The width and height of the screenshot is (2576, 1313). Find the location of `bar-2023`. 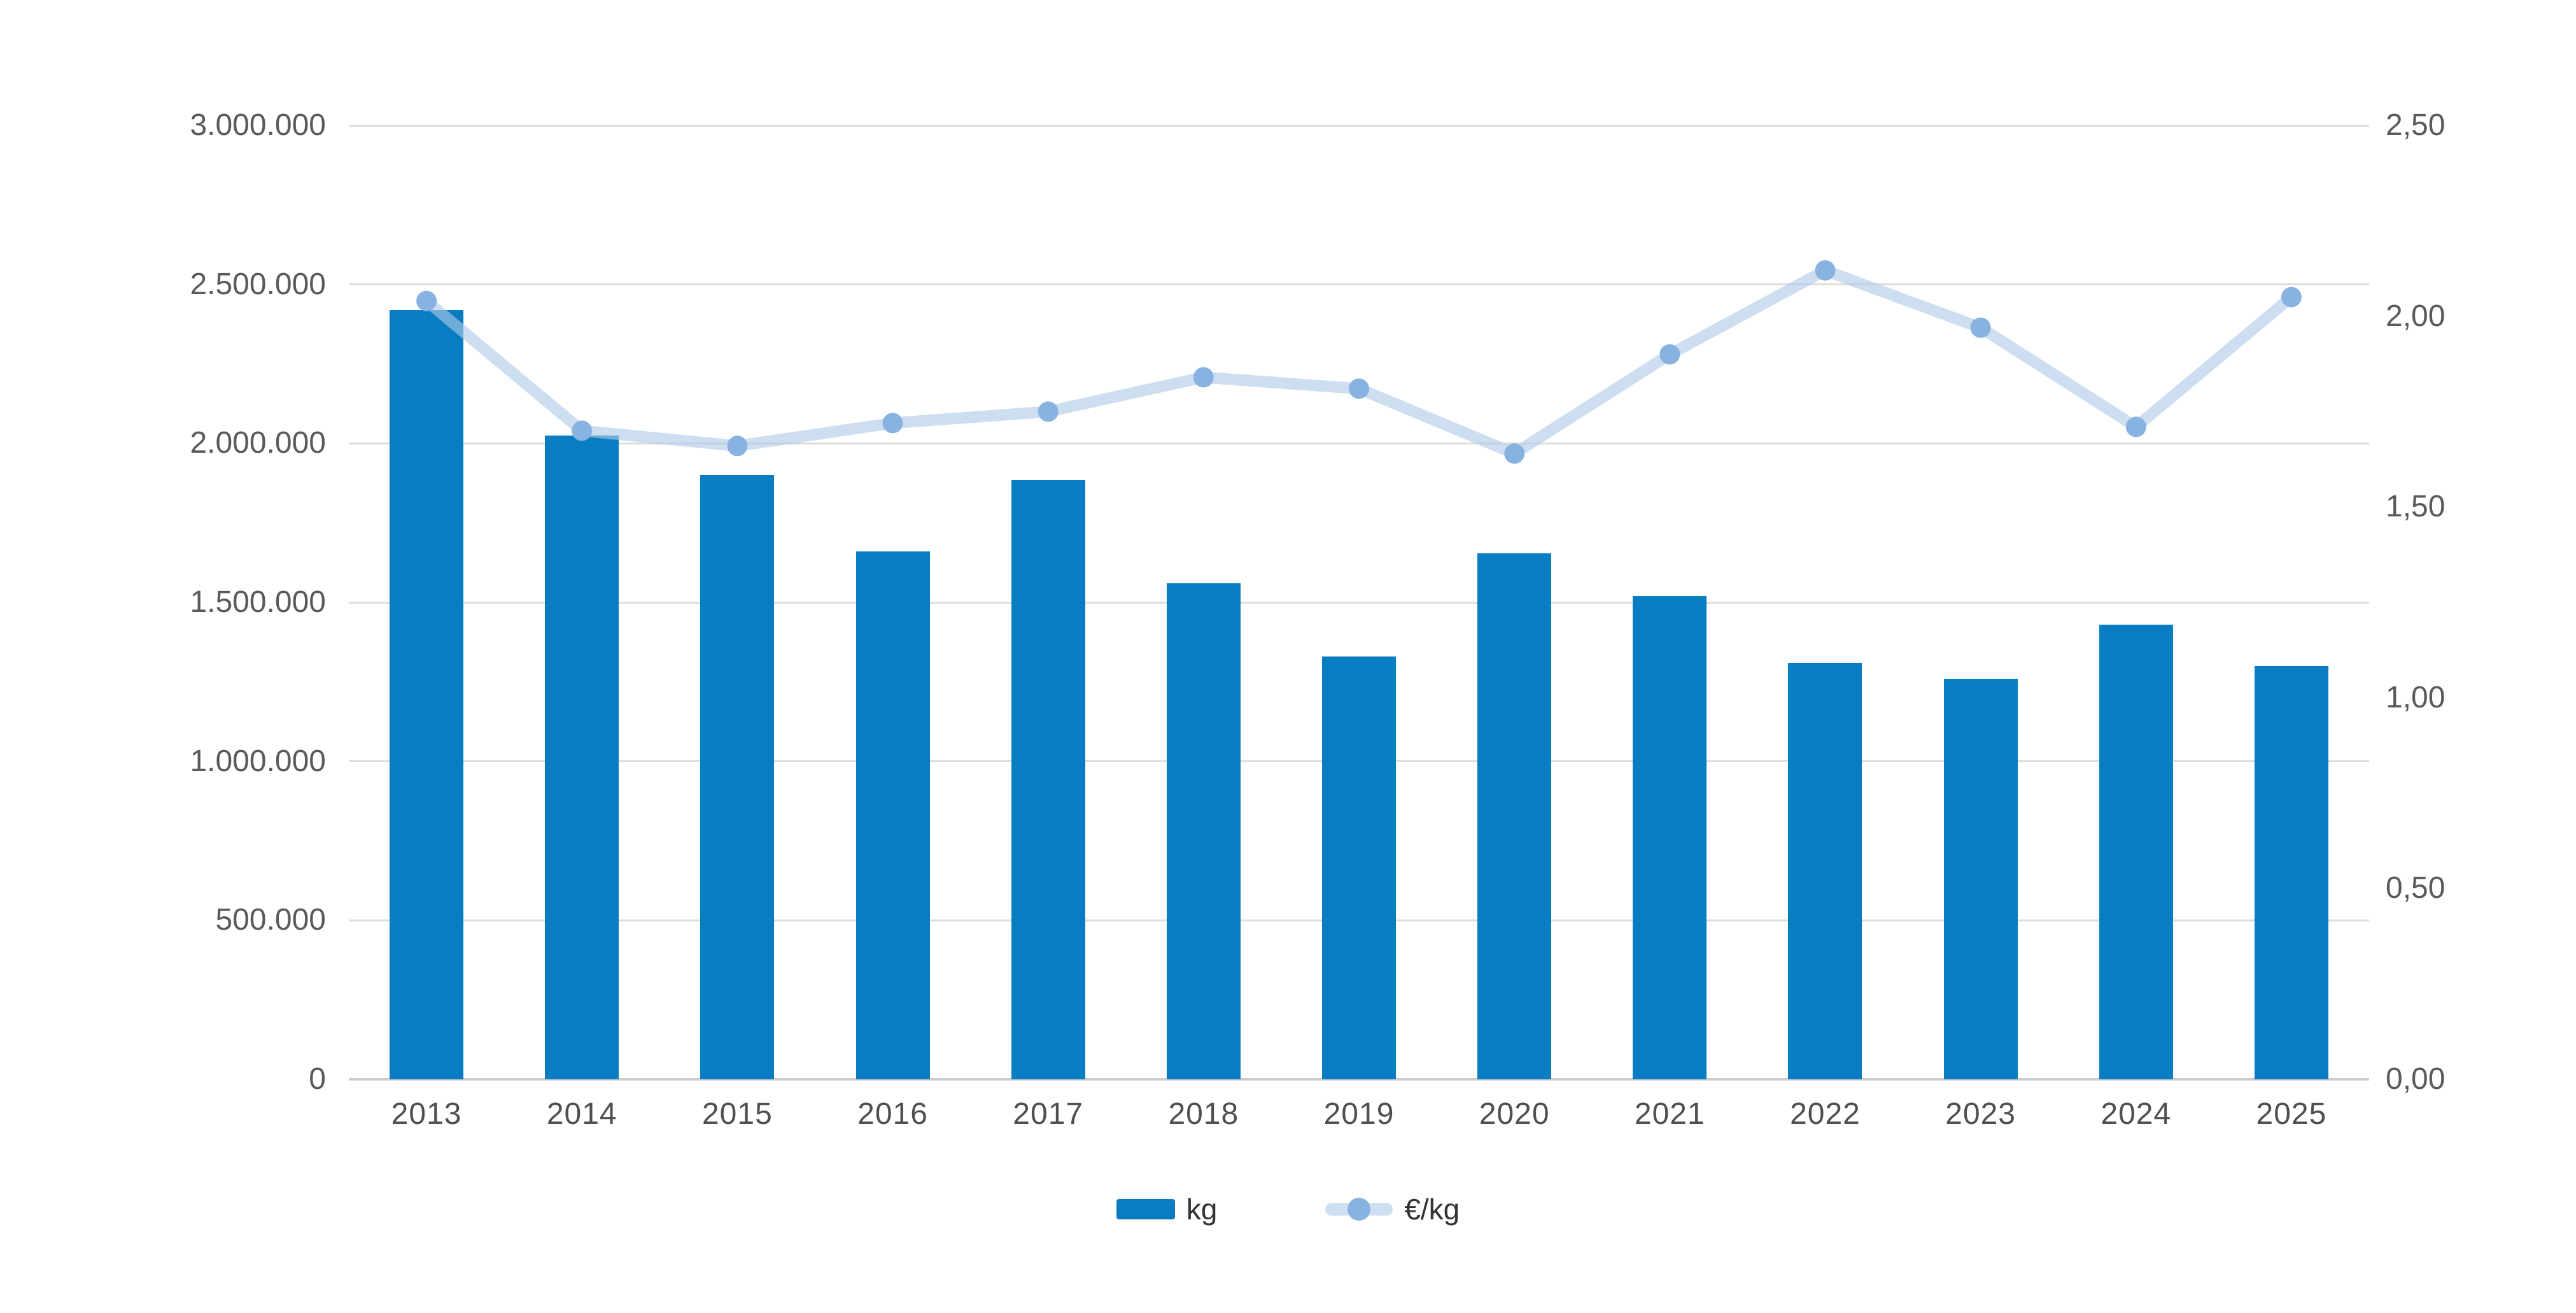

bar-2023 is located at coordinates (1981, 878).